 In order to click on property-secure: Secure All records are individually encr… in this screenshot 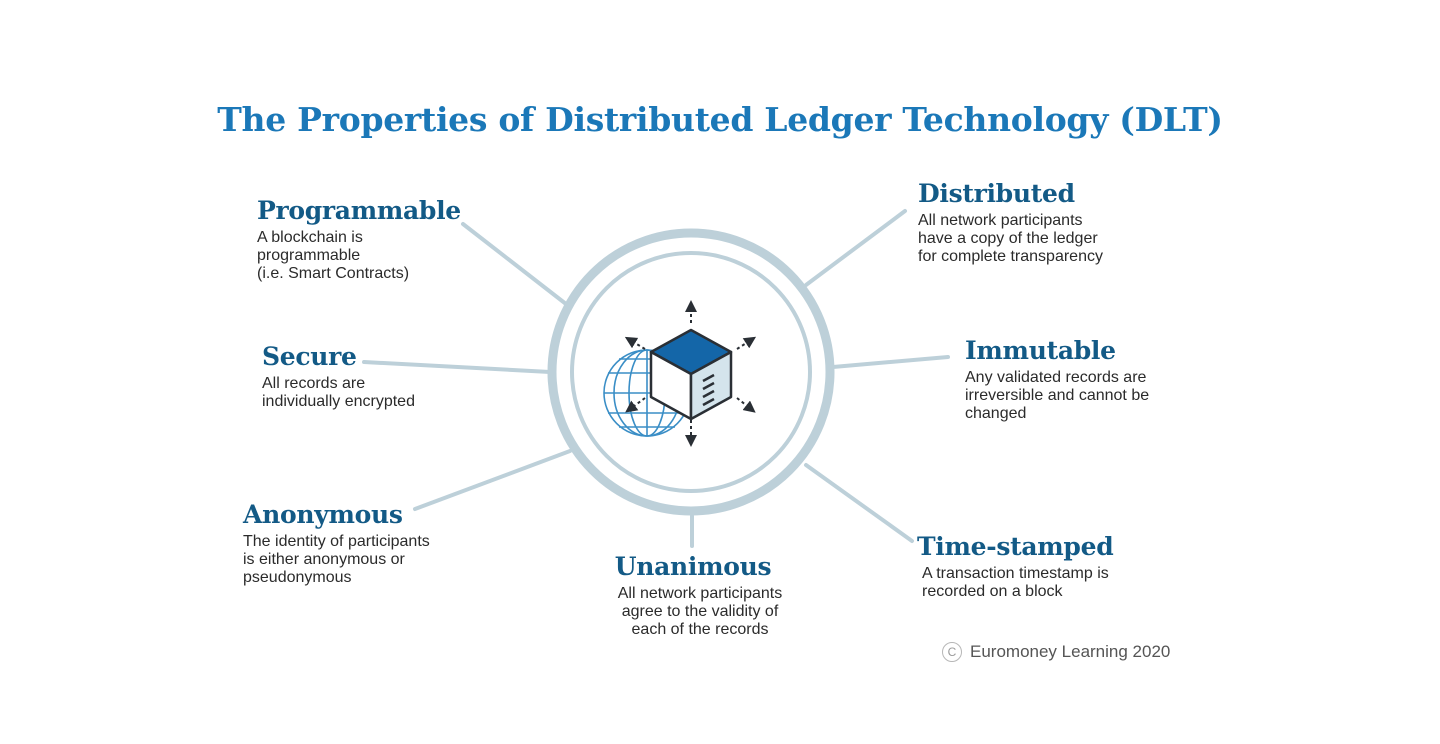, I will do `click(338, 376)`.